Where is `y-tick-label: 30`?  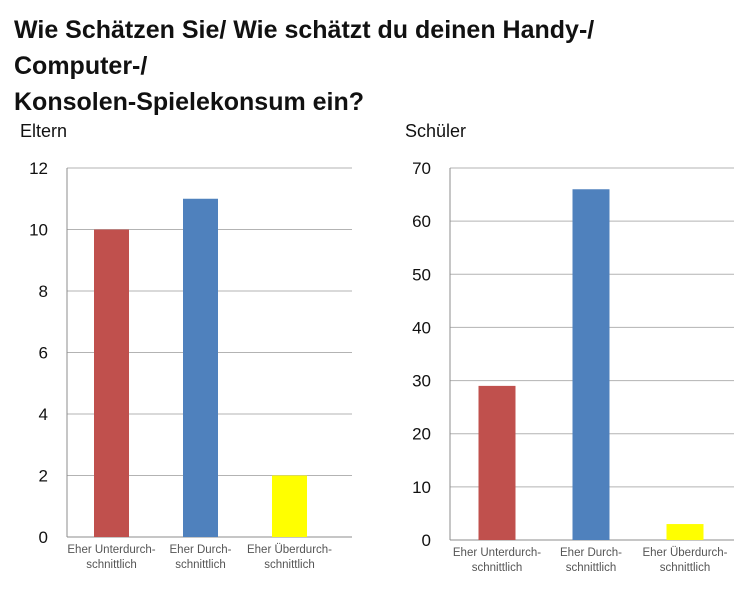
y-tick-label: 30 is located at coordinates (421, 381).